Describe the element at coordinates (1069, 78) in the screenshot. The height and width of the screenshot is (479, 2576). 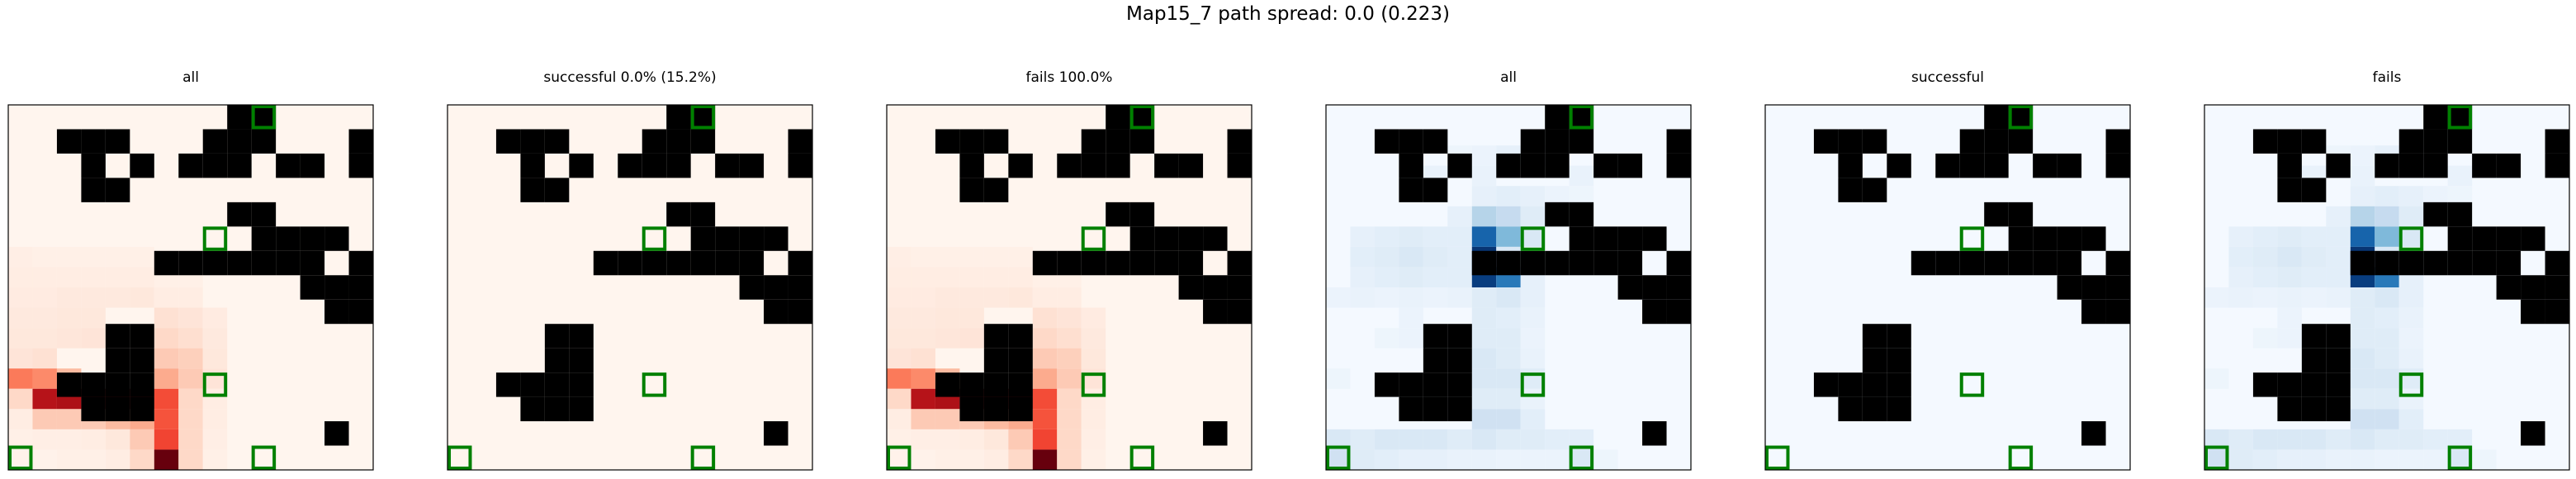
I see `panel-title: fails 100.0%` at that location.